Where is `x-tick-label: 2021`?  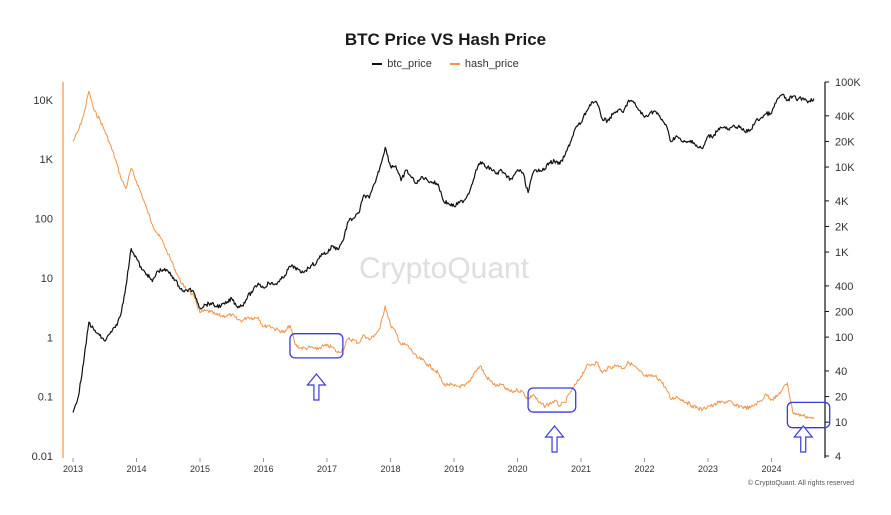 x-tick-label: 2021 is located at coordinates (581, 469).